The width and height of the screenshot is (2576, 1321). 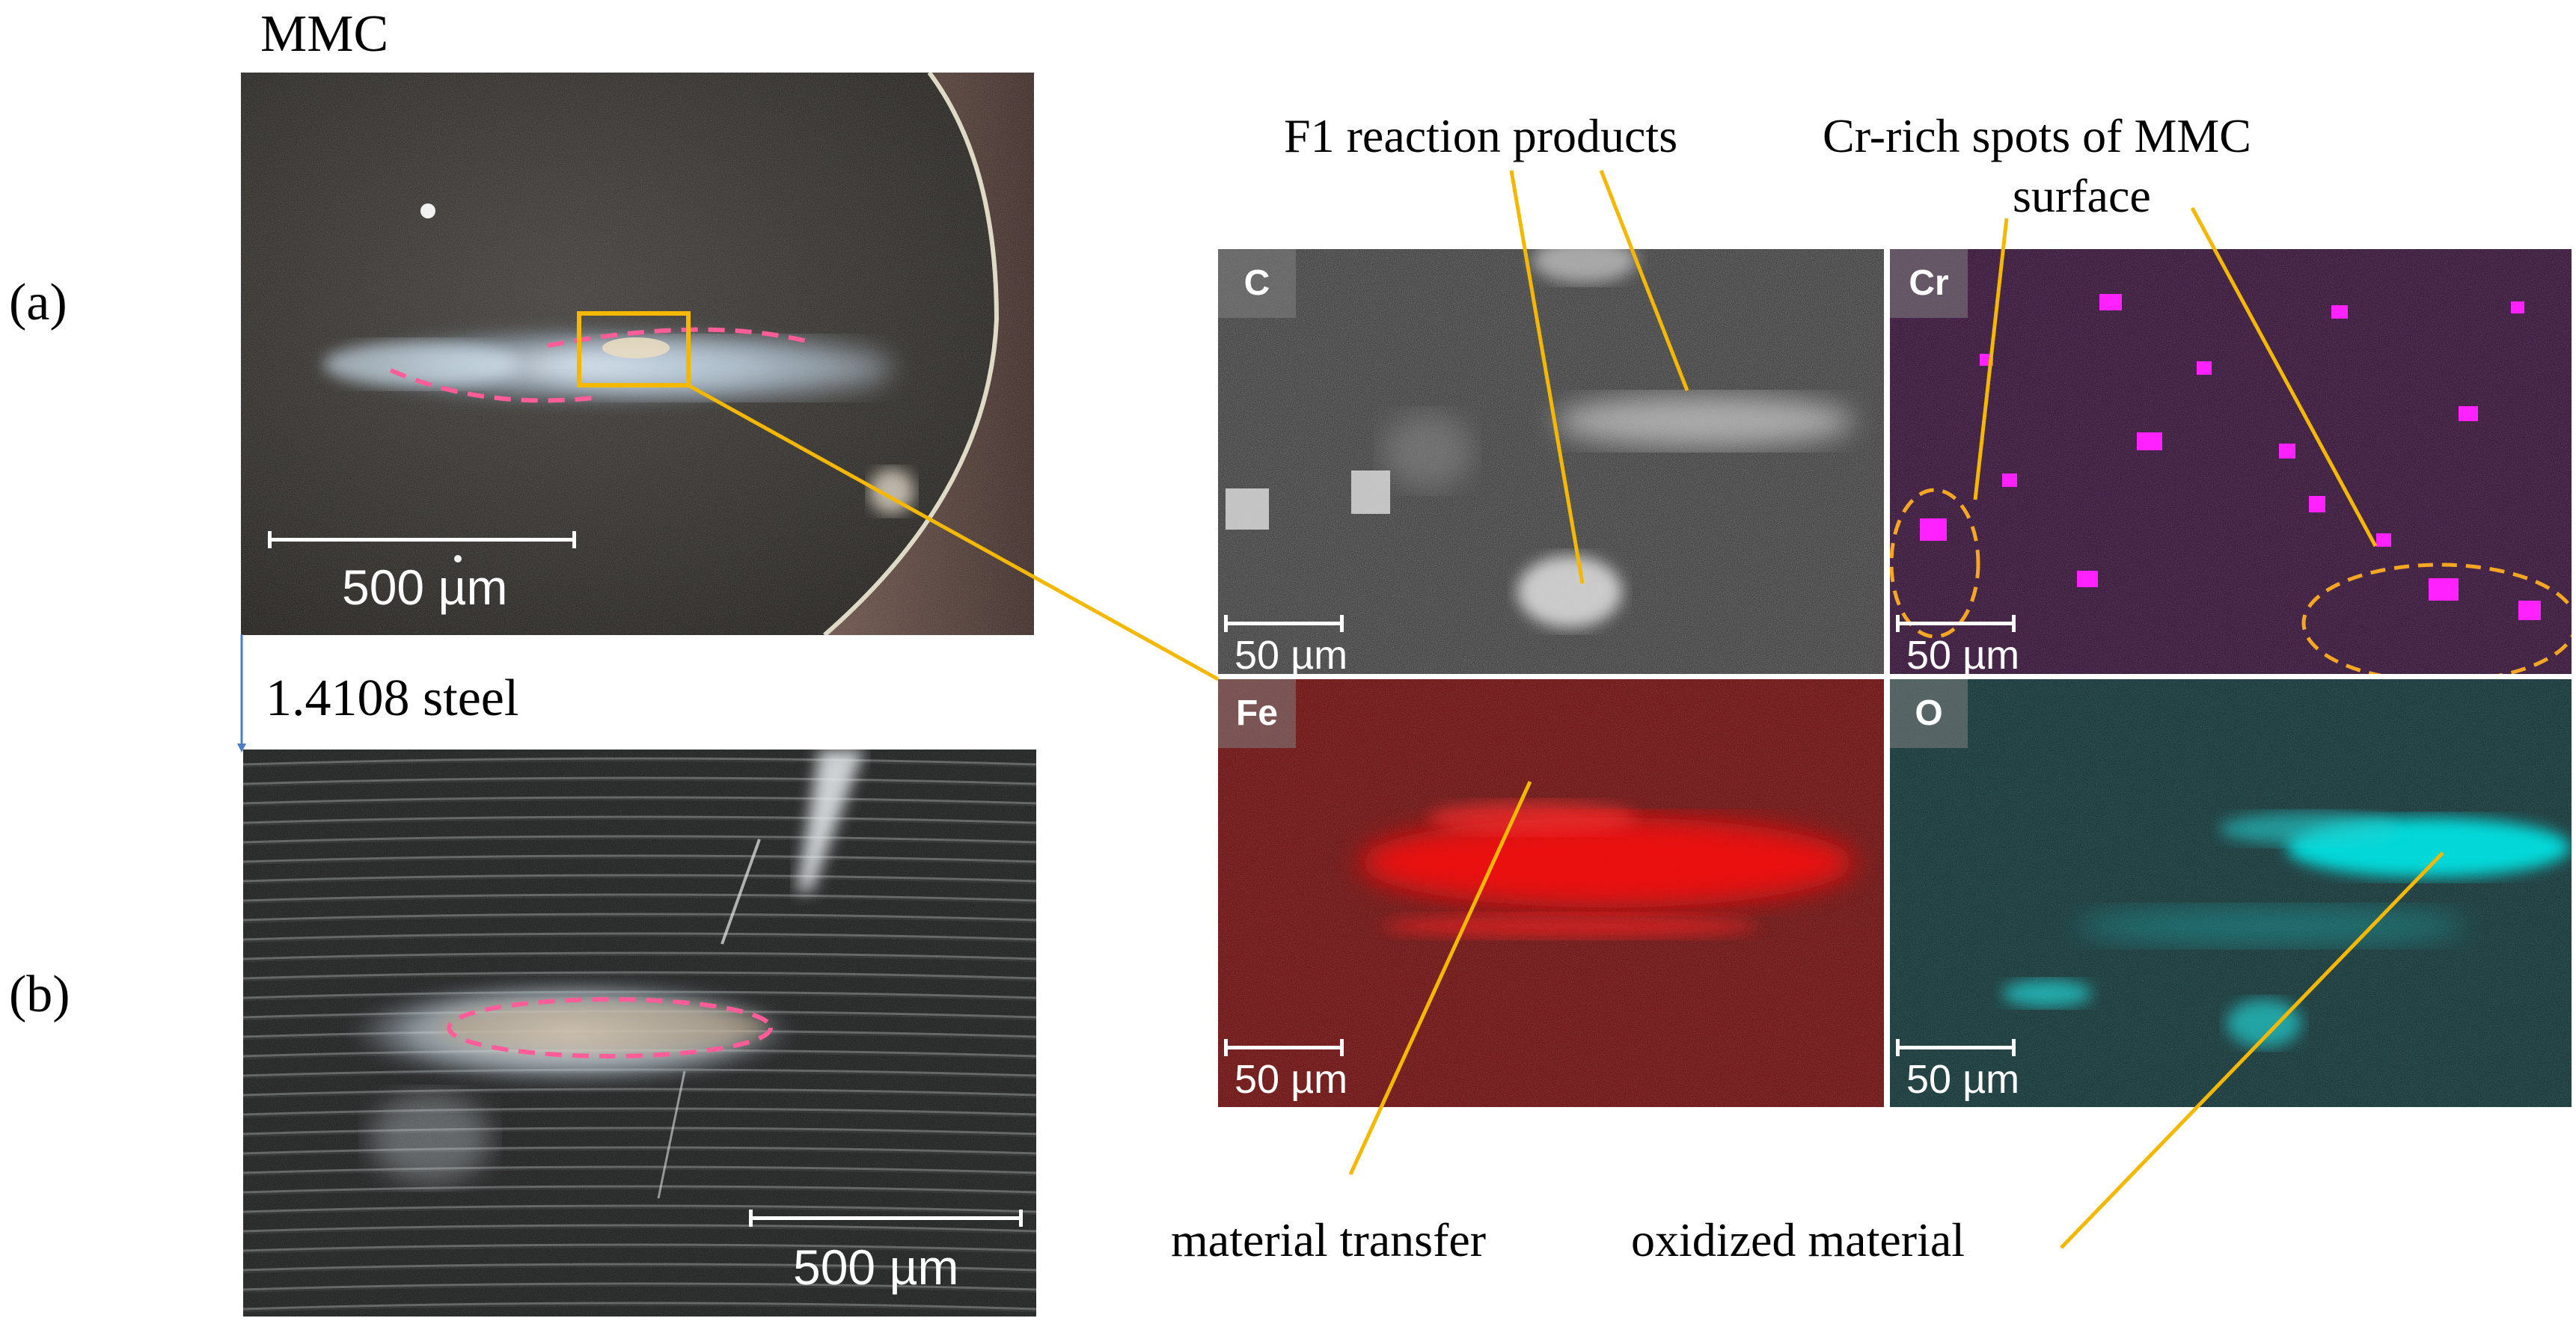 I want to click on steel-micrograph-image, so click(x=639, y=1033).